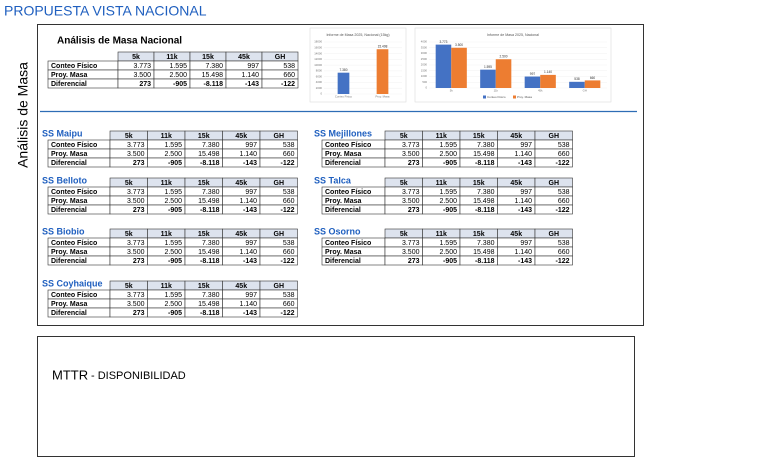 The height and width of the screenshot is (464, 760). I want to click on section-label: Análisis de Masa, so click(23, 115).